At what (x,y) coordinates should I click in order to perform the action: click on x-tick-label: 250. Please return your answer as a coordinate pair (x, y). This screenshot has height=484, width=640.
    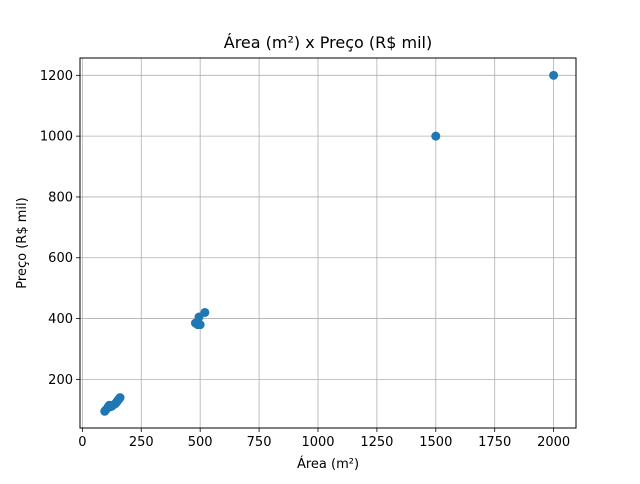
    Looking at the image, I should click on (141, 442).